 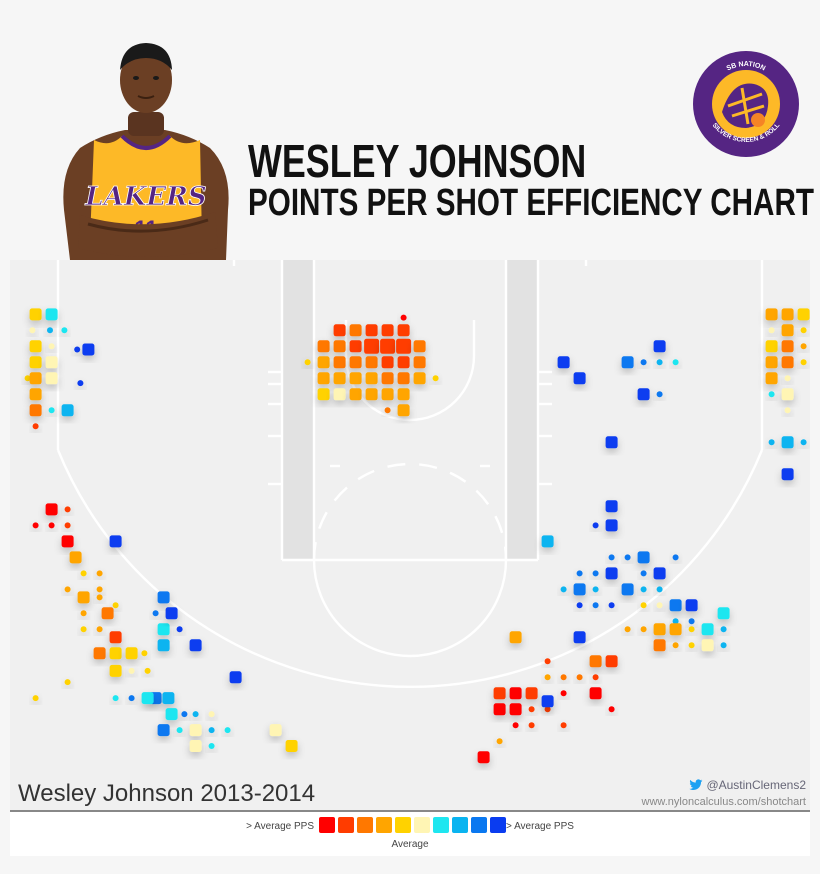 I want to click on logo-top-text: SB NATION, so click(x=746, y=66).